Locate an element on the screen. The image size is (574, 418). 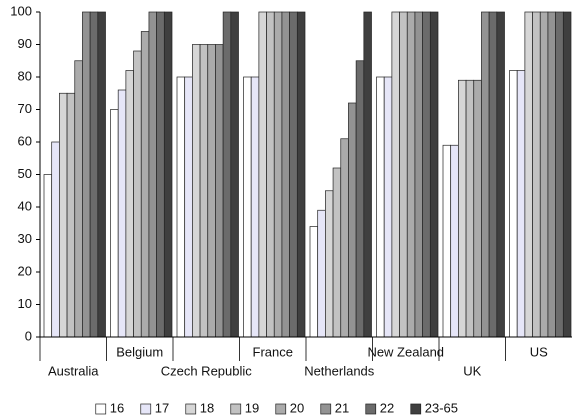
legend-label: 21 is located at coordinates (342, 407).